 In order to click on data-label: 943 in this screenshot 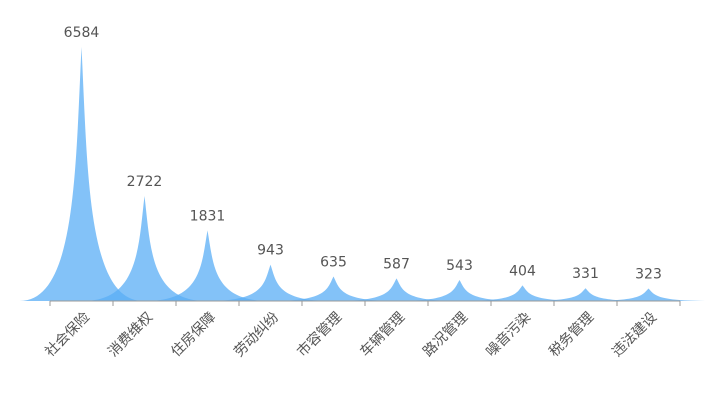, I will do `click(270, 251)`.